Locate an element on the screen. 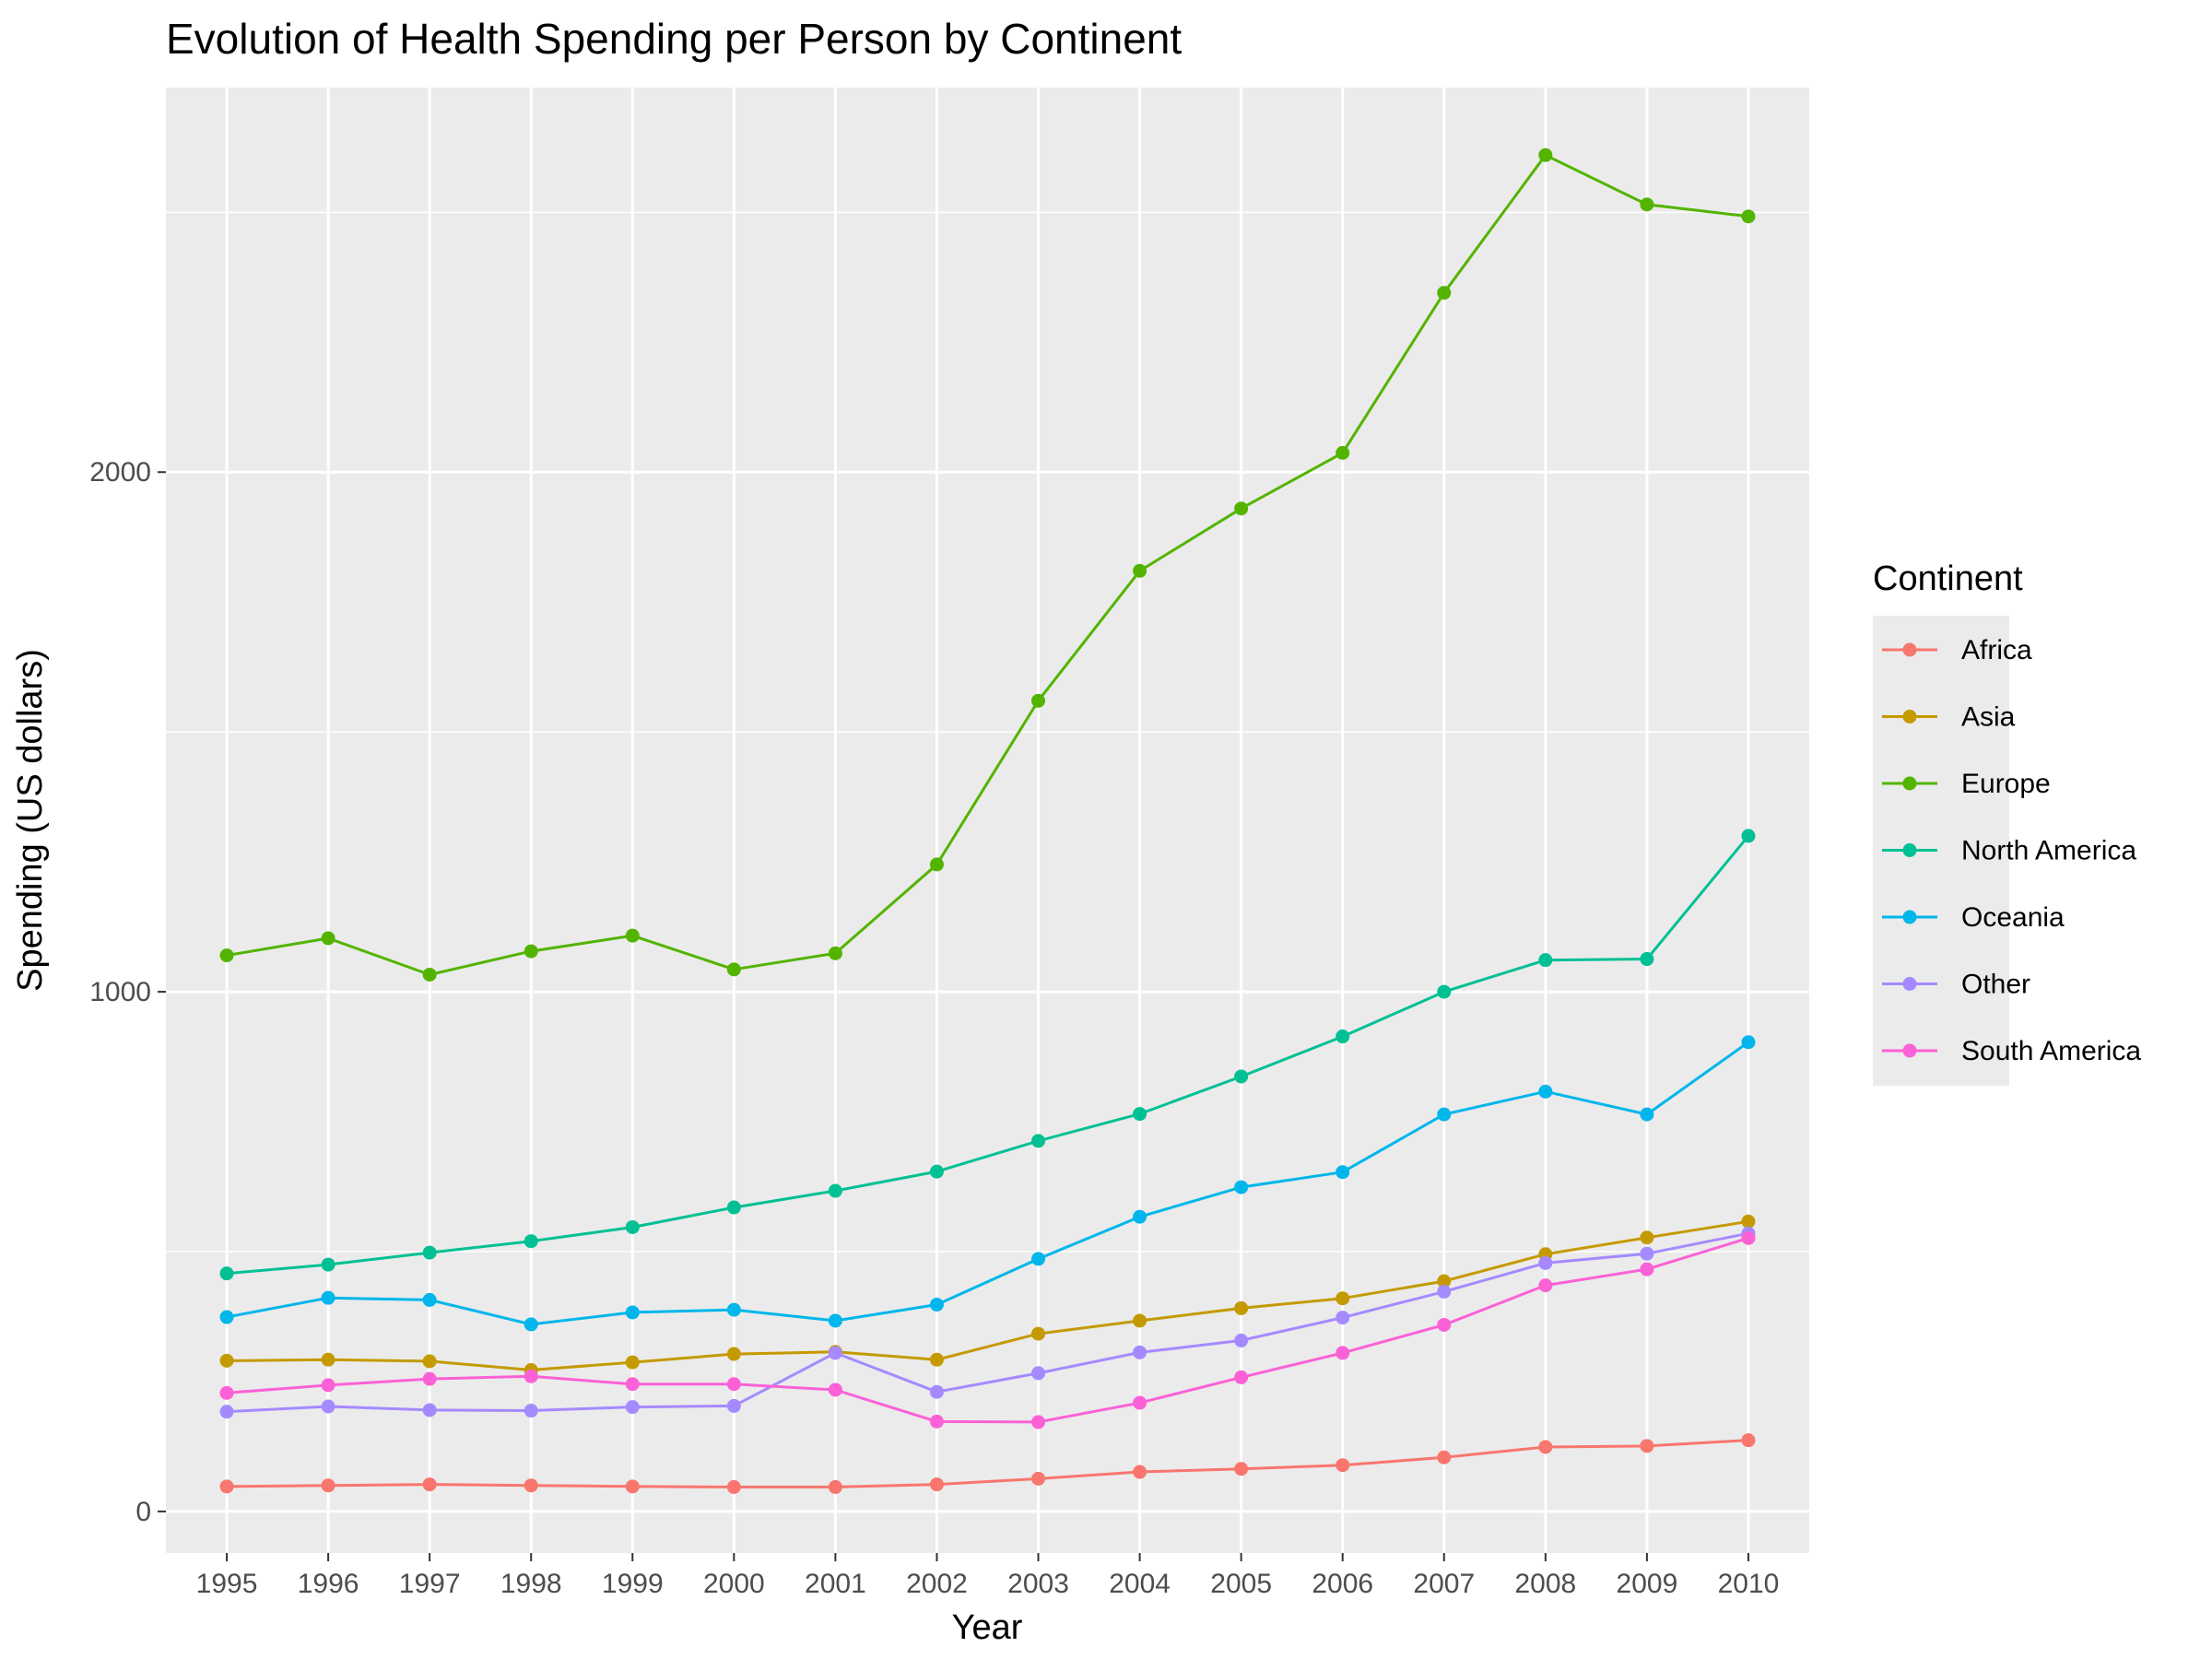  y-tick-label: 0 is located at coordinates (143, 1512).